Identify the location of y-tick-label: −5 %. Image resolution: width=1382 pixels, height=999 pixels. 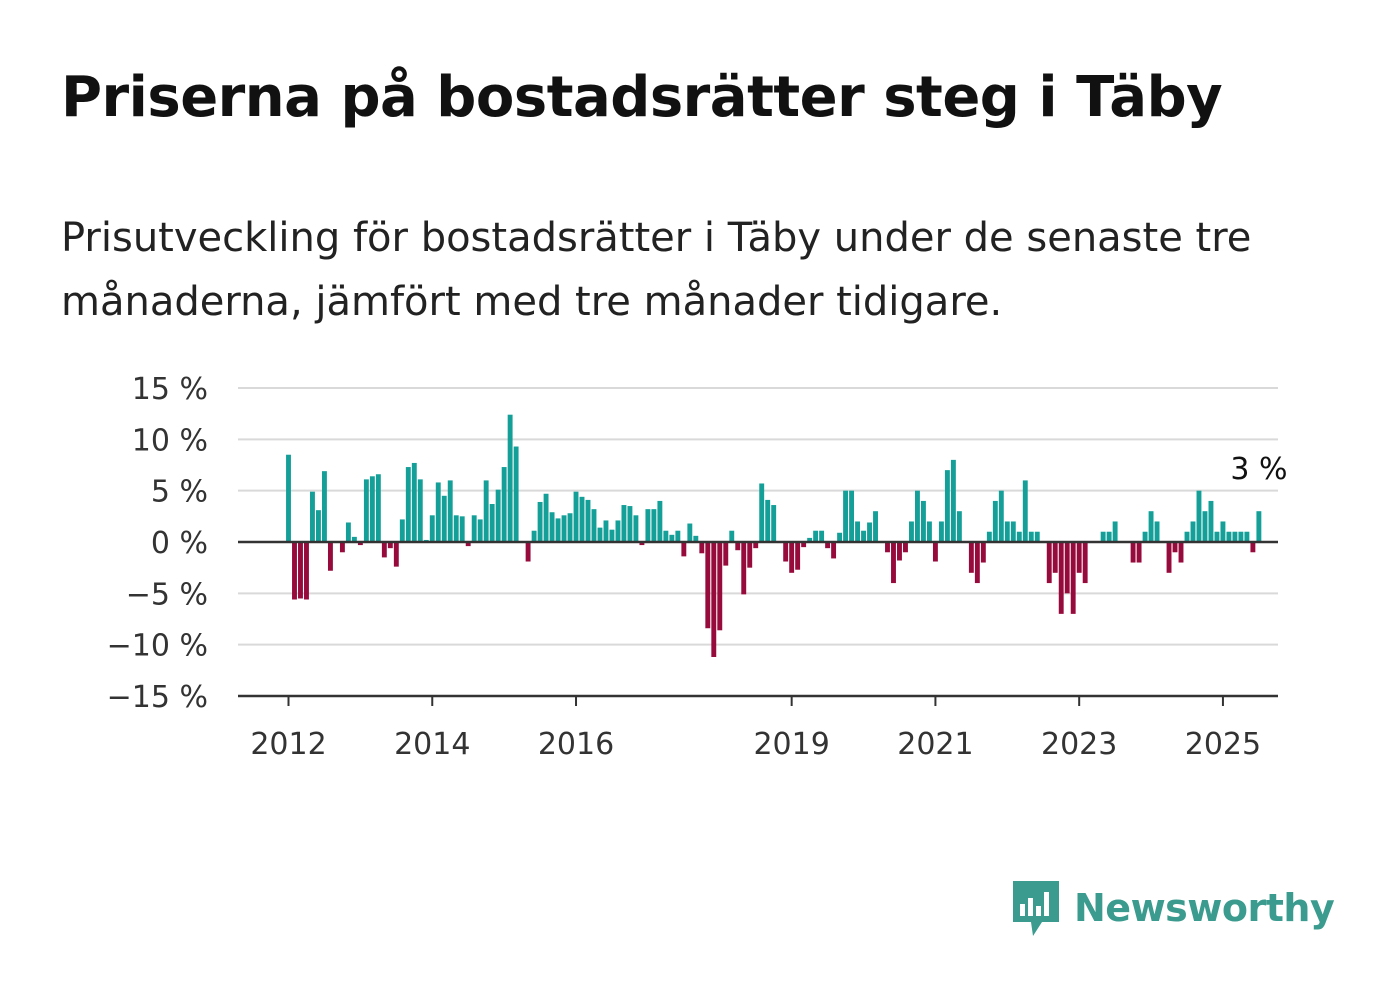
(167, 594).